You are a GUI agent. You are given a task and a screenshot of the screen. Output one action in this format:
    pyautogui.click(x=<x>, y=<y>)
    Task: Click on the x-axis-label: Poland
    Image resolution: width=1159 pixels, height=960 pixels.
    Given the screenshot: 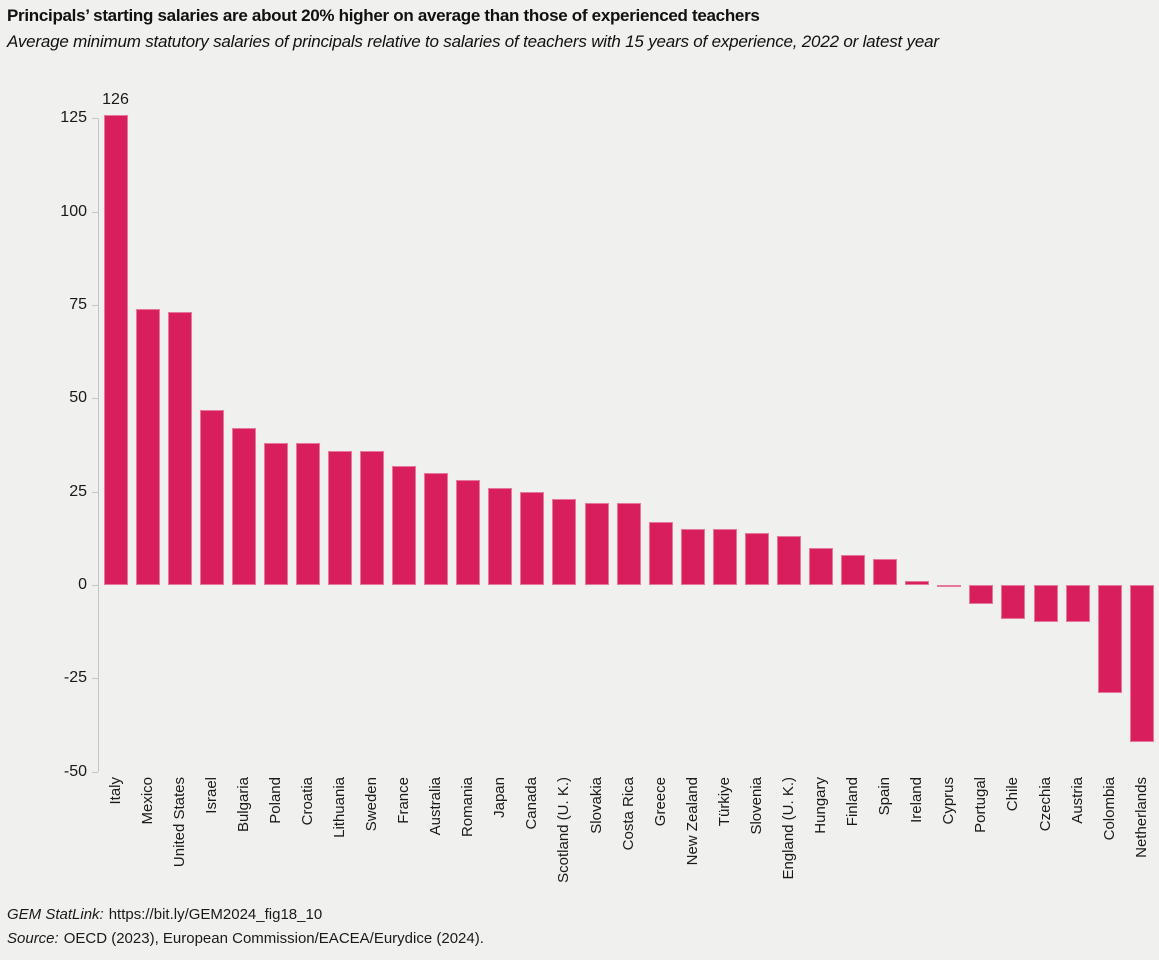 What is the action you would take?
    pyautogui.click(x=275, y=800)
    